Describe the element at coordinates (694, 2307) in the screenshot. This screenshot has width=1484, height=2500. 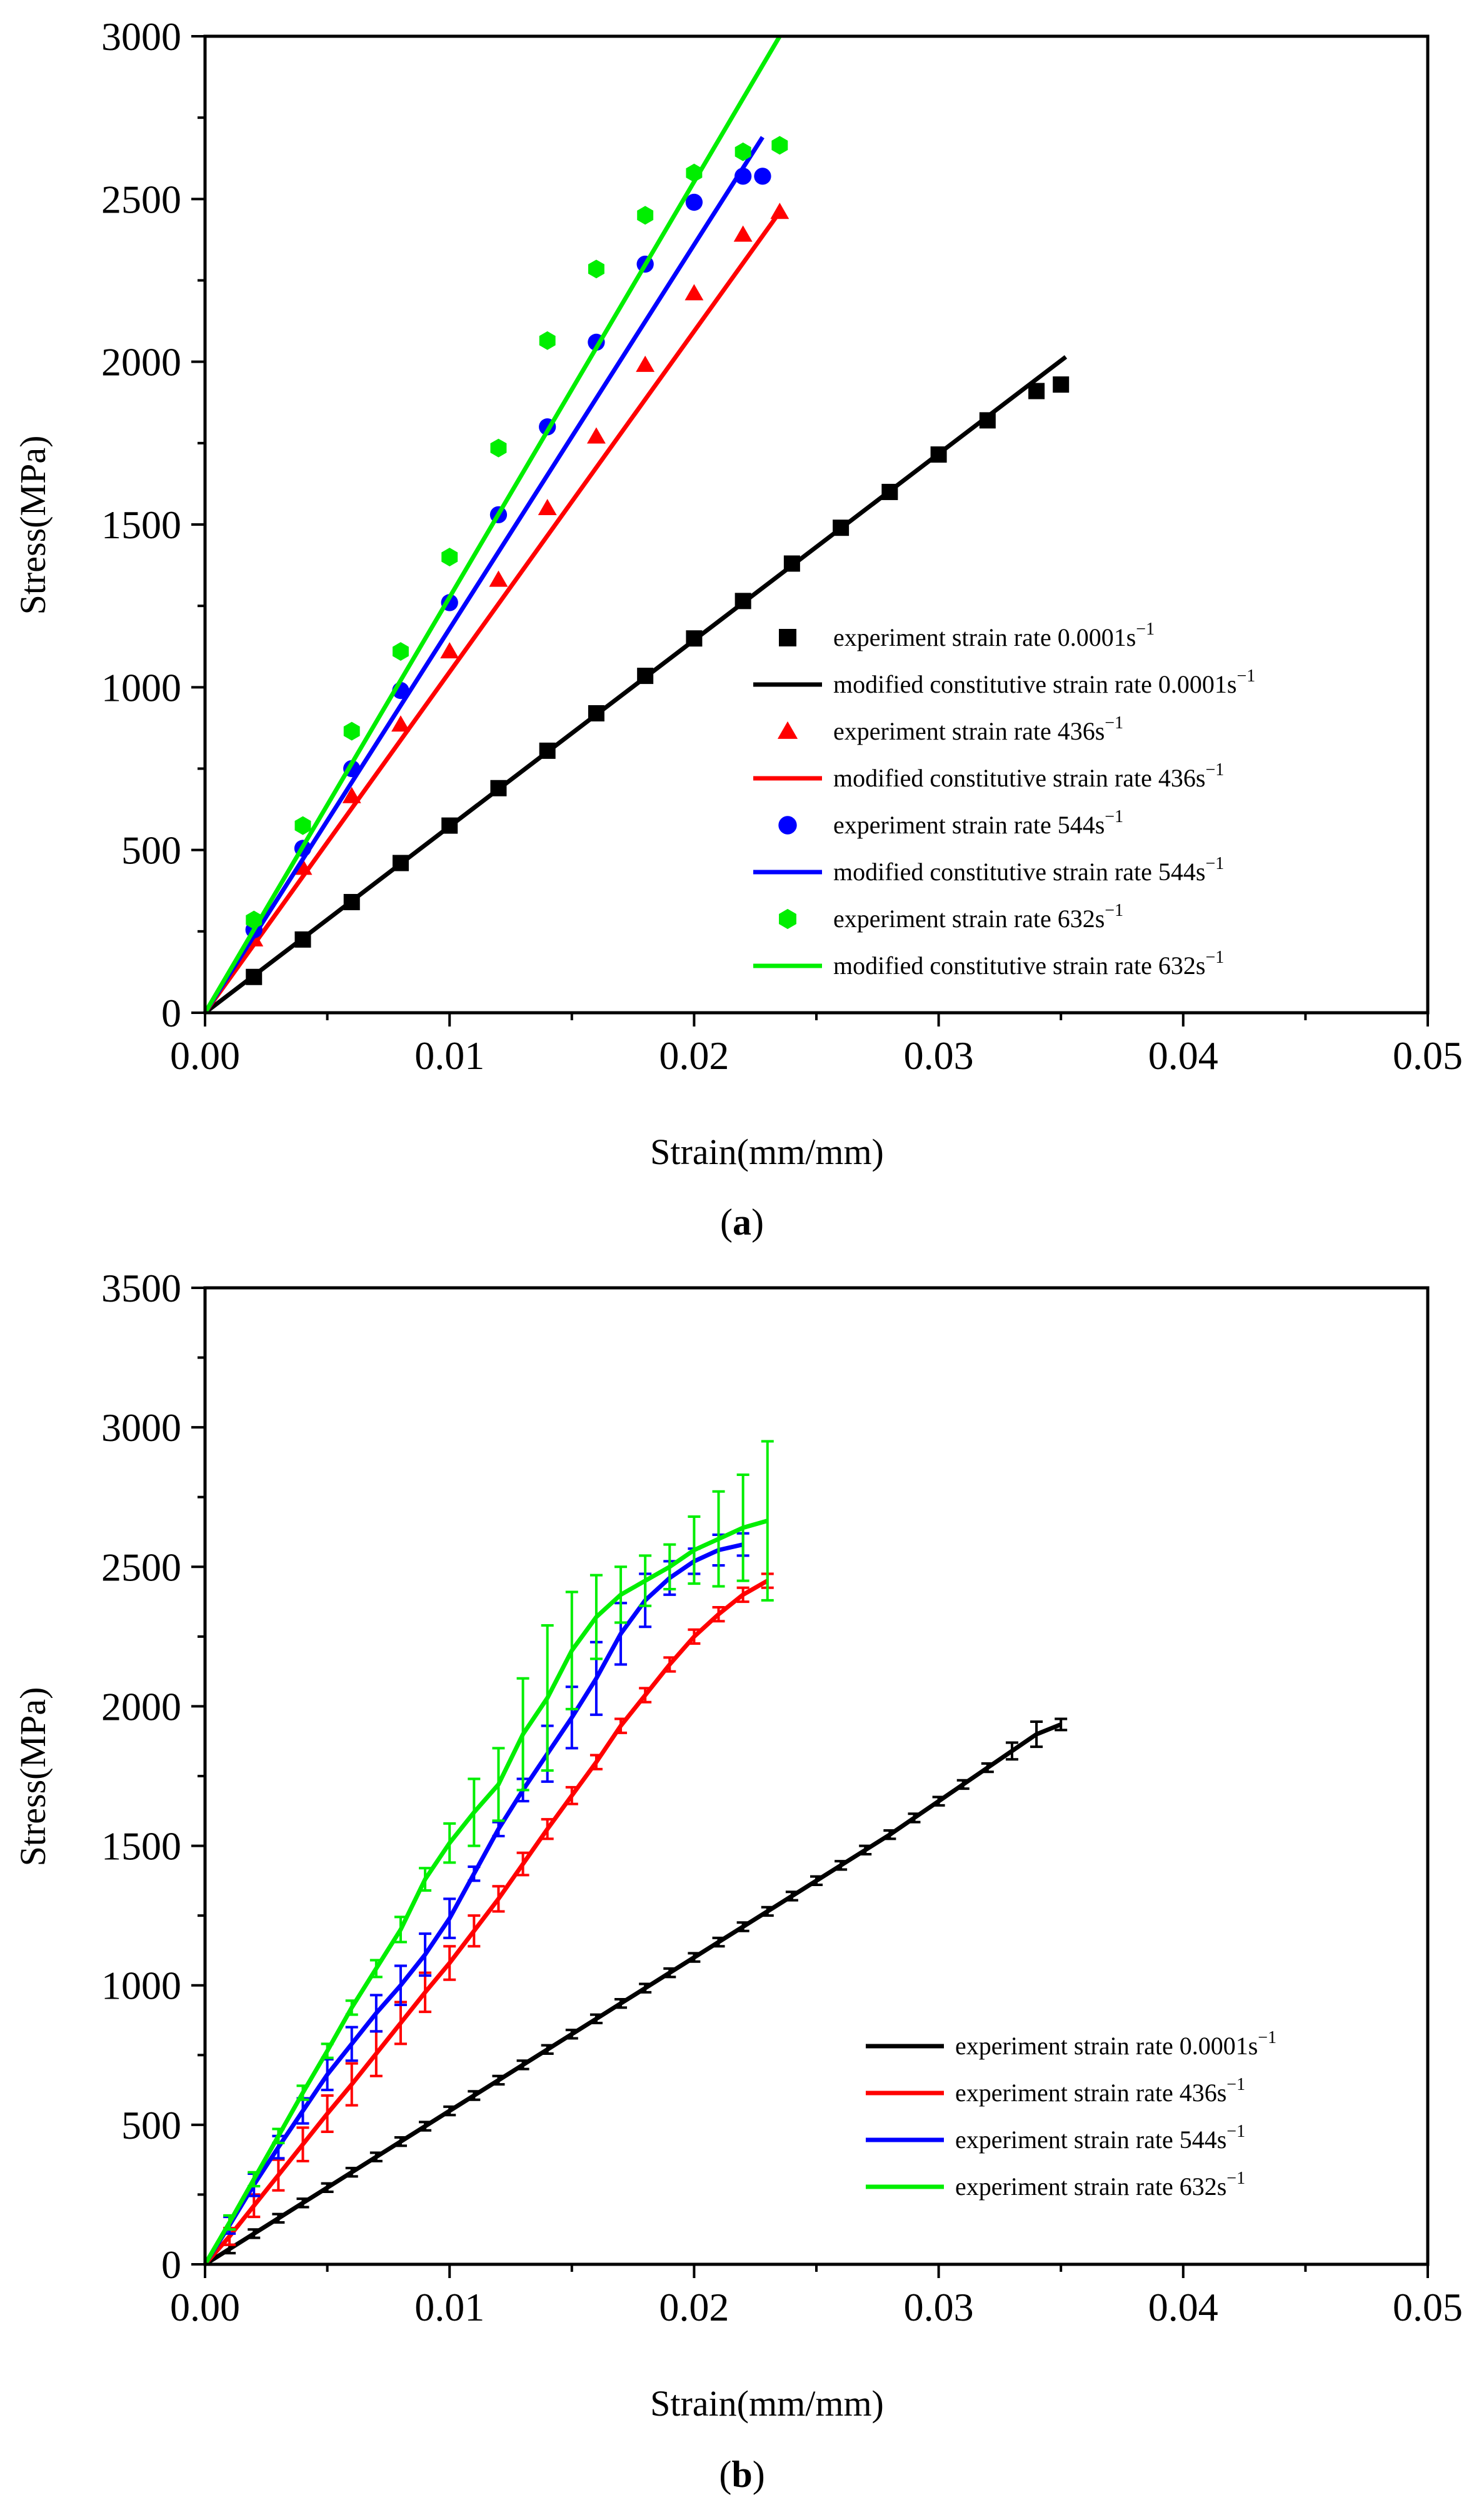
I see `chart-b-x-tick-label: 0.02` at that location.